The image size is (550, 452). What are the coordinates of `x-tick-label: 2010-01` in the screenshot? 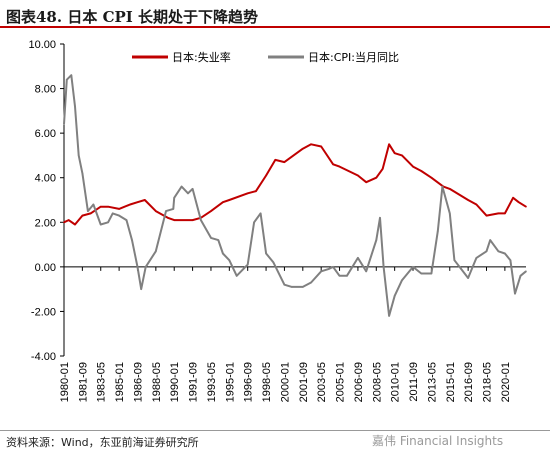 It's located at (396, 382).